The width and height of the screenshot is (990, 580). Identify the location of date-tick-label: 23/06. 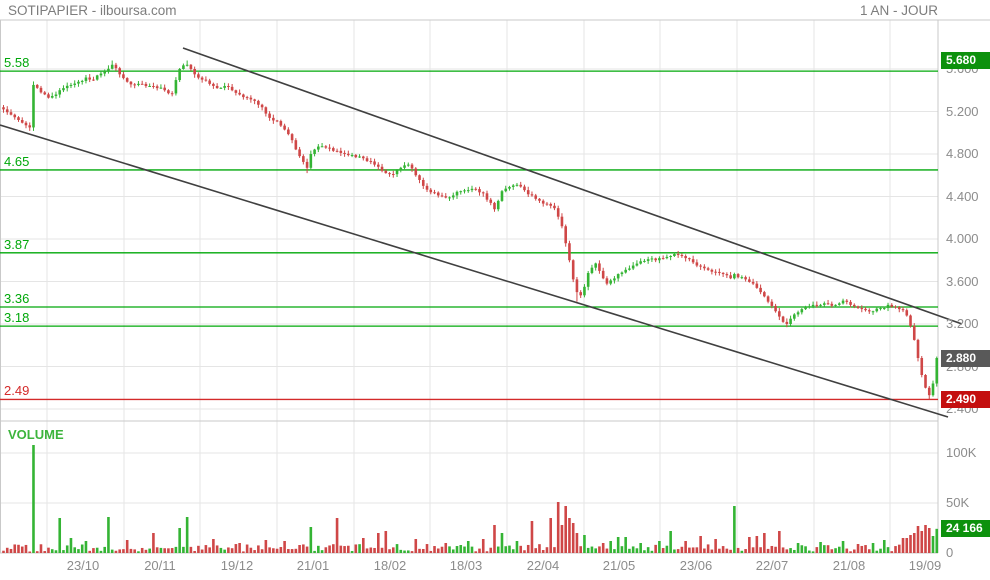
(696, 565).